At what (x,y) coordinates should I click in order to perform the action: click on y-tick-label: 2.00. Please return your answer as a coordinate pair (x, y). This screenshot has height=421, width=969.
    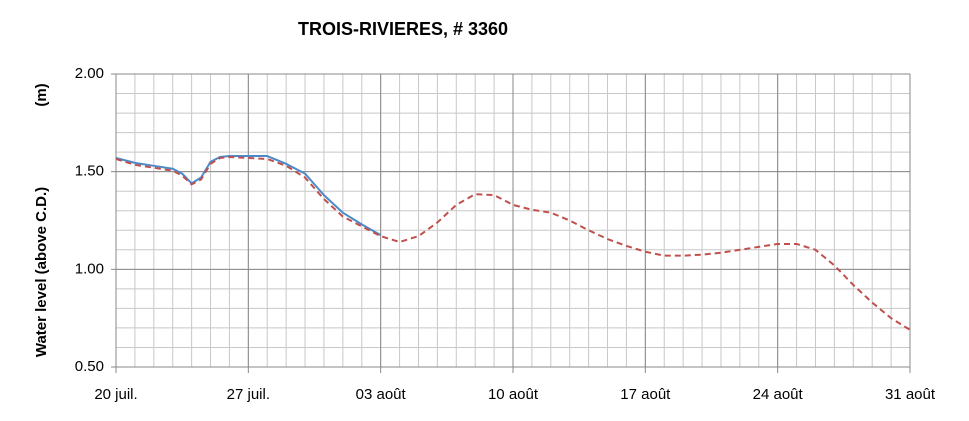
    Looking at the image, I should click on (89, 73).